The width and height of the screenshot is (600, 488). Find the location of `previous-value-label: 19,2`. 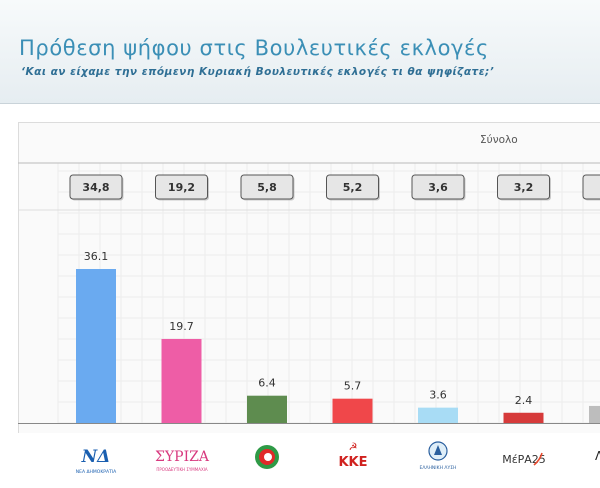

previous-value-label: 19,2 is located at coordinates (181, 187).